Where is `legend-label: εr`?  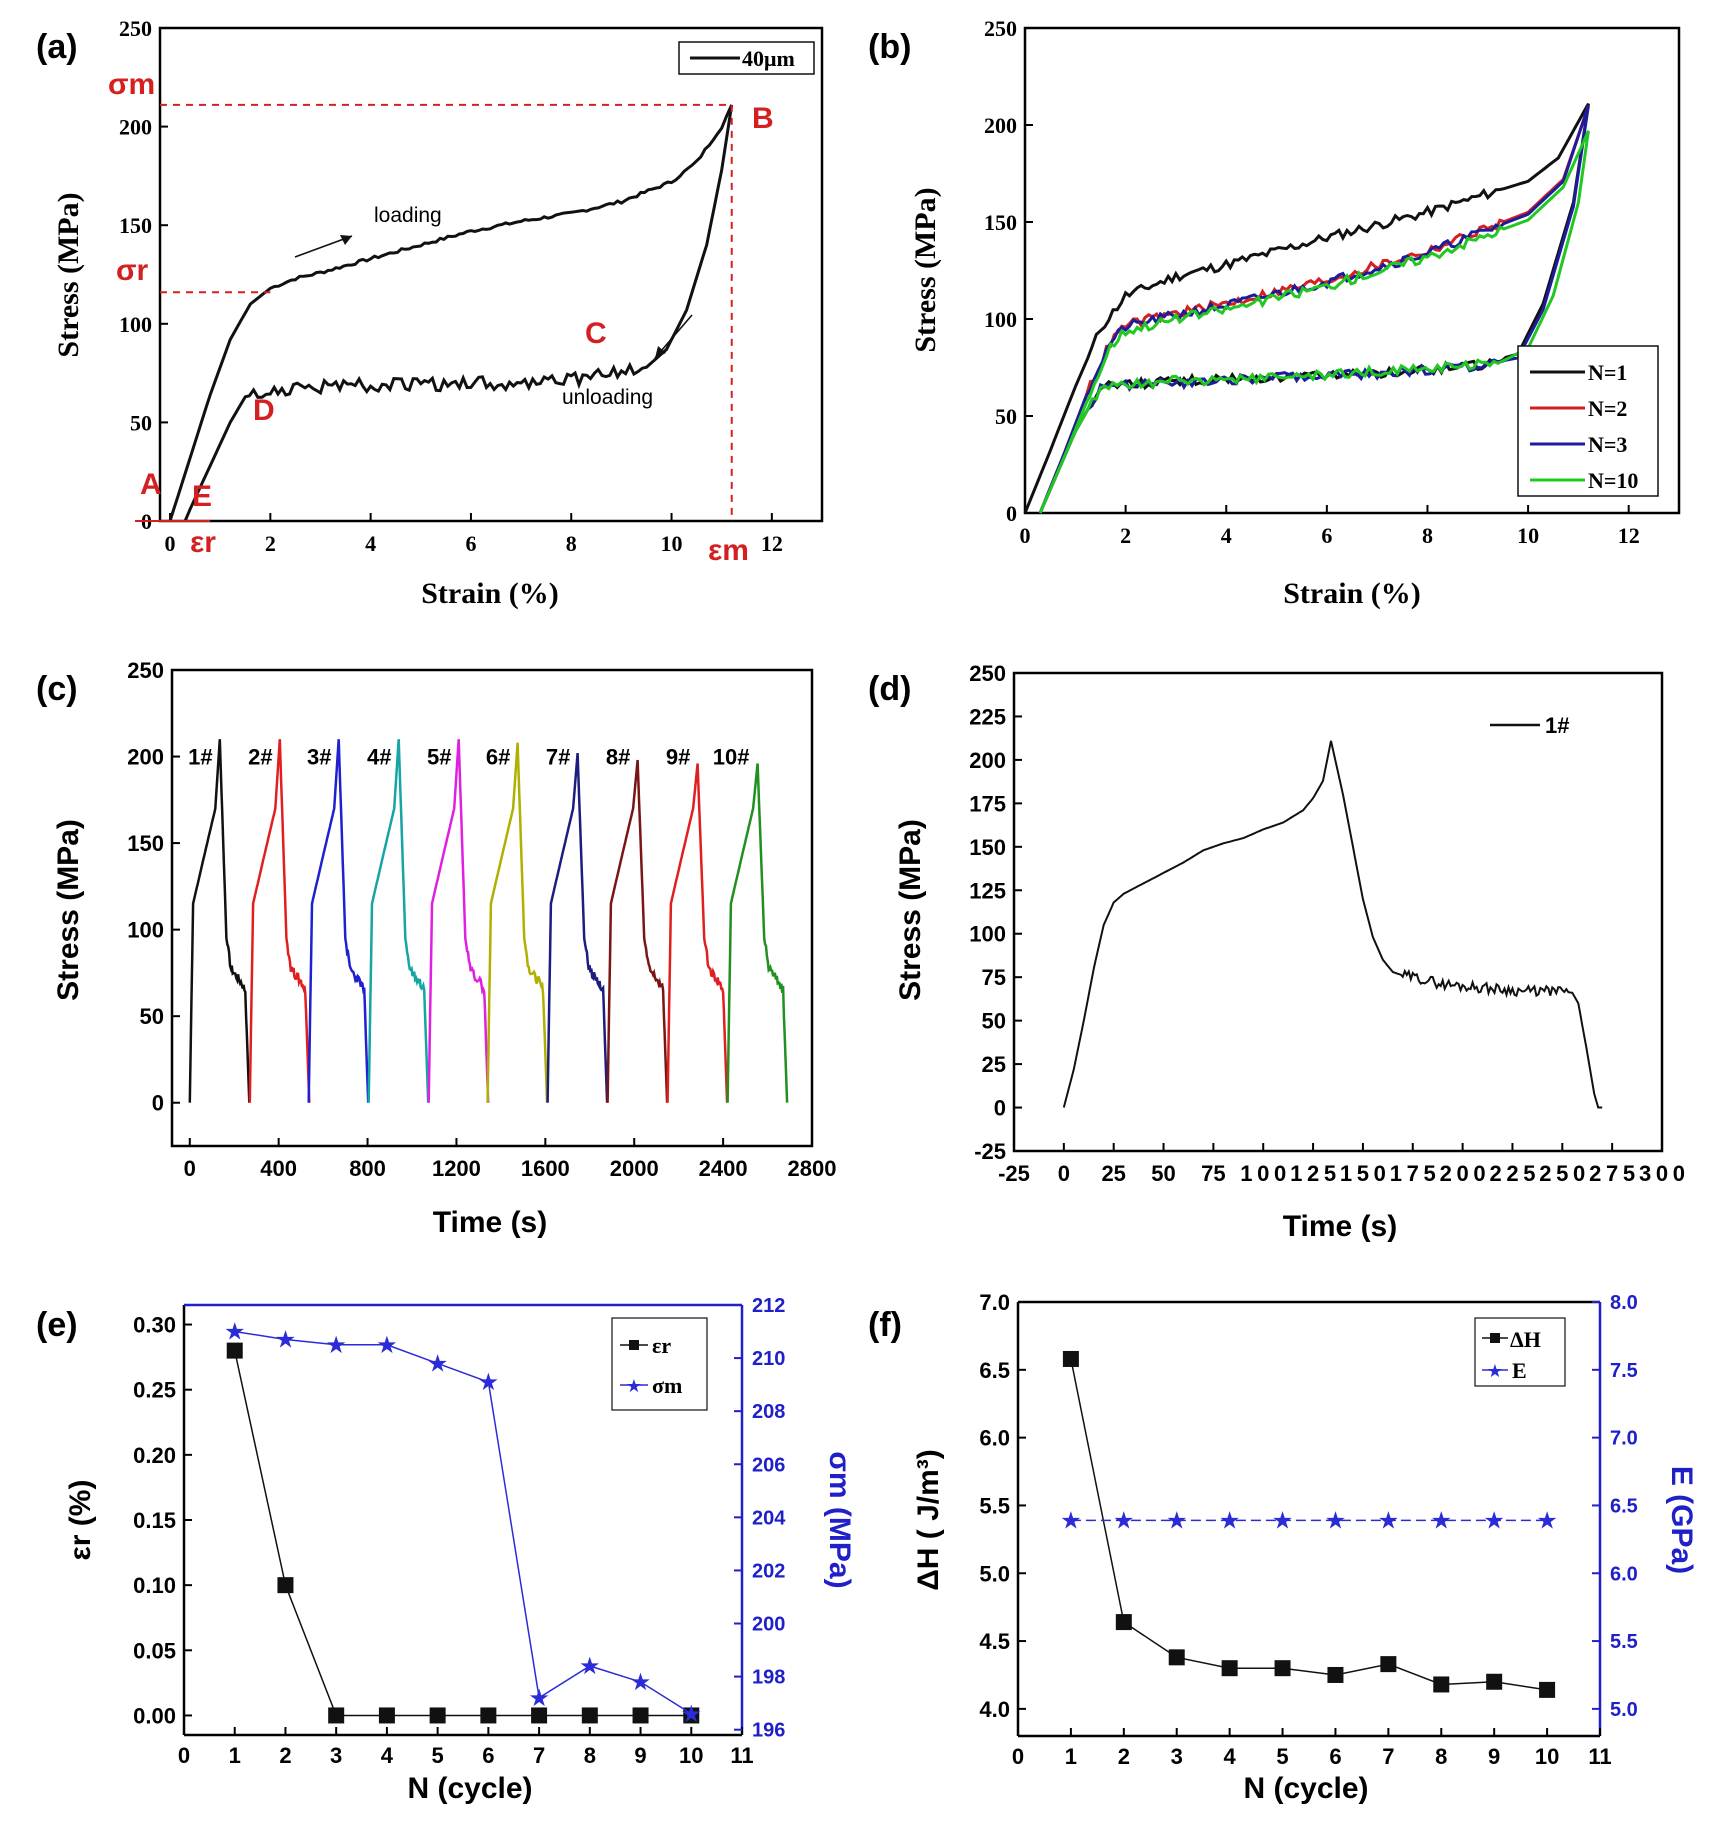 legend-label: εr is located at coordinates (661, 1345).